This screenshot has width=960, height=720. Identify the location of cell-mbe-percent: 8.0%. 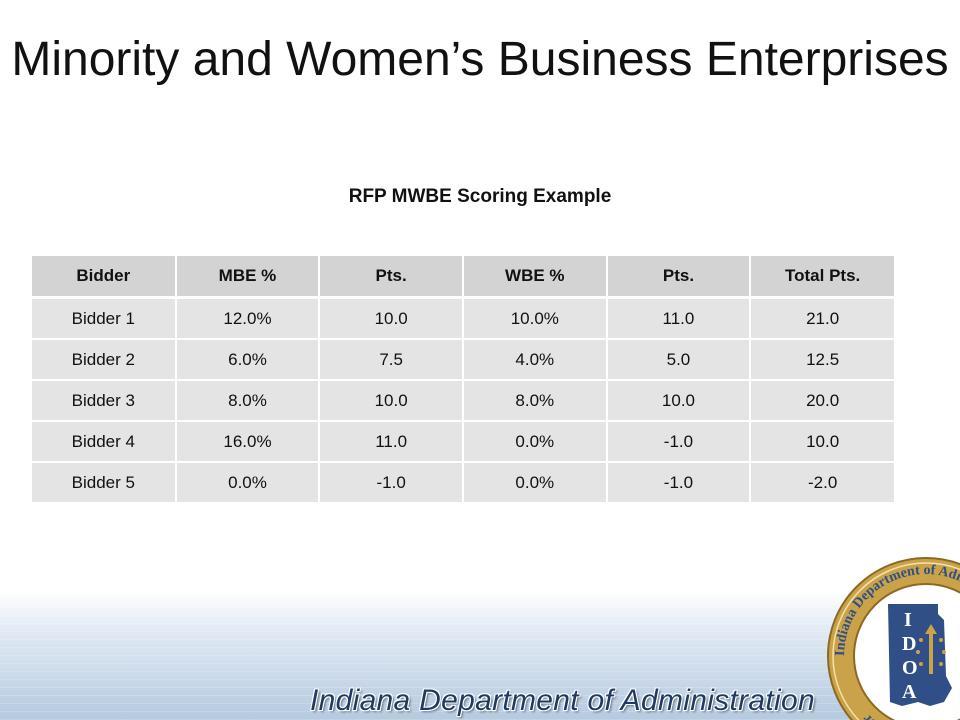
(248, 401).